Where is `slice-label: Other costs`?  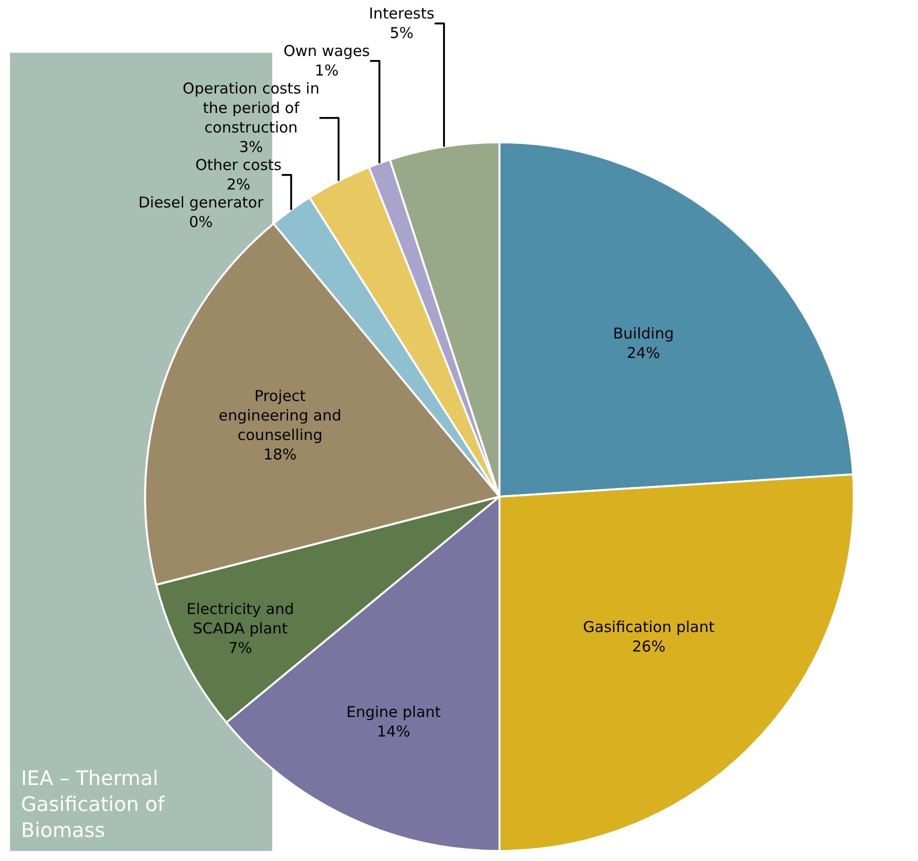
slice-label: Other costs is located at coordinates (238, 165).